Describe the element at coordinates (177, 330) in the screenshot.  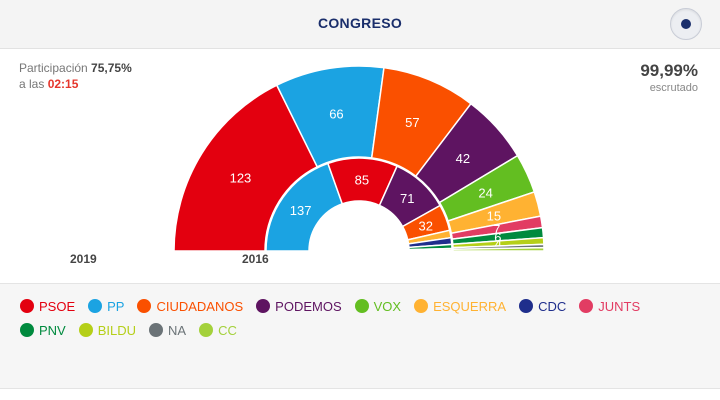
I see `legend-label: NA` at that location.